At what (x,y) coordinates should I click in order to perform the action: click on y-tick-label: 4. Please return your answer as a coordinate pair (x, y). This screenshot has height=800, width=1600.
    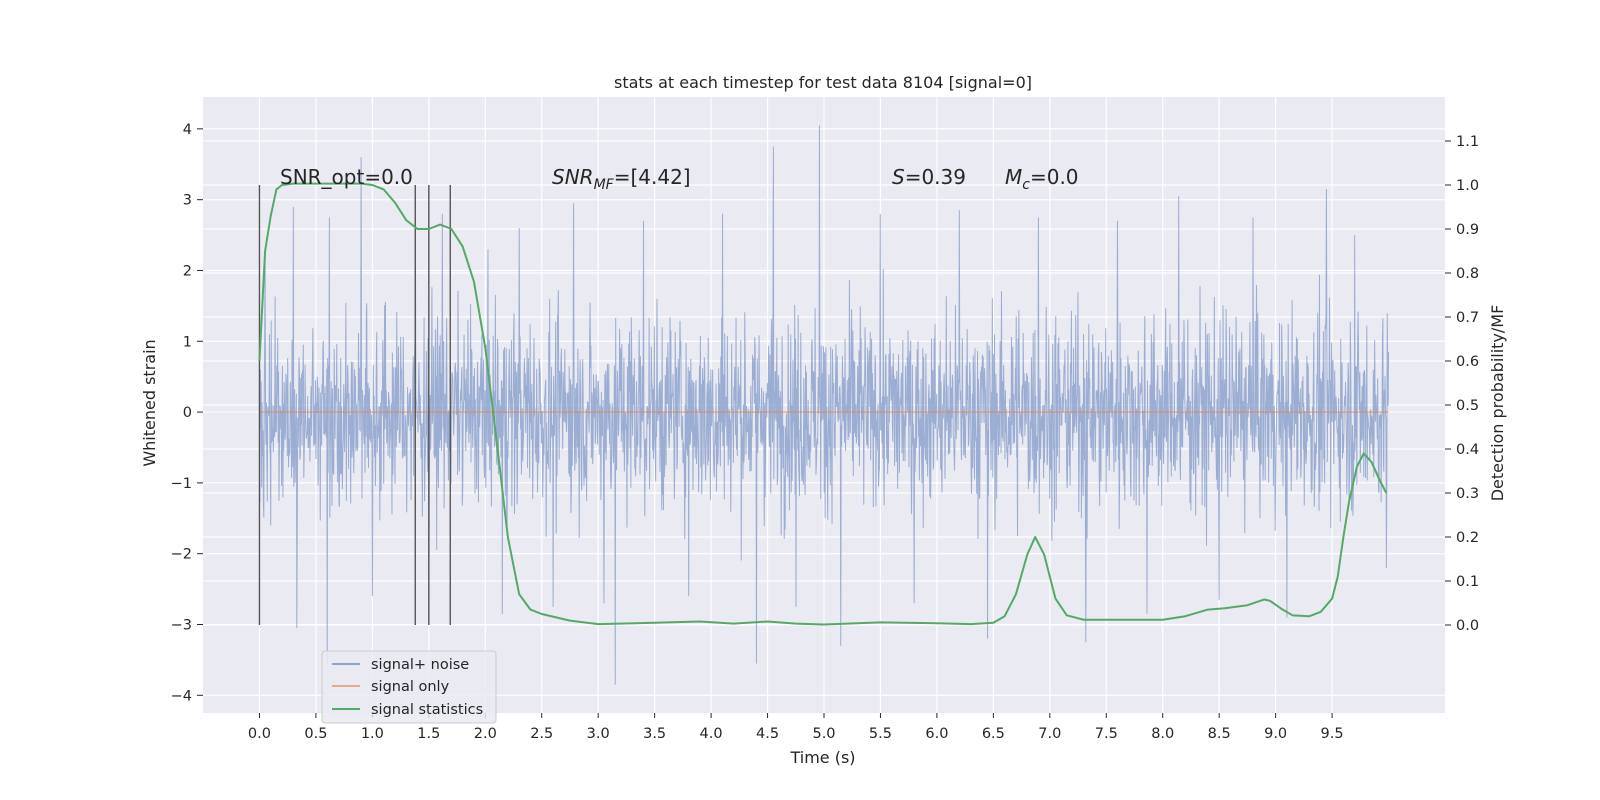
    Looking at the image, I should click on (187, 130).